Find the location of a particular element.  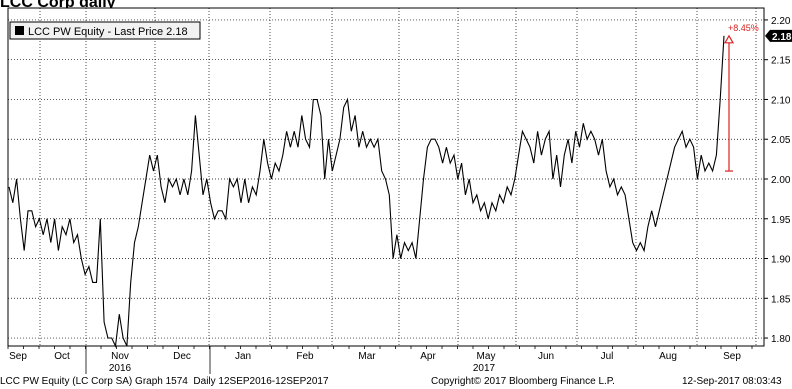

y-tick-label: 2.00 is located at coordinates (781, 180).